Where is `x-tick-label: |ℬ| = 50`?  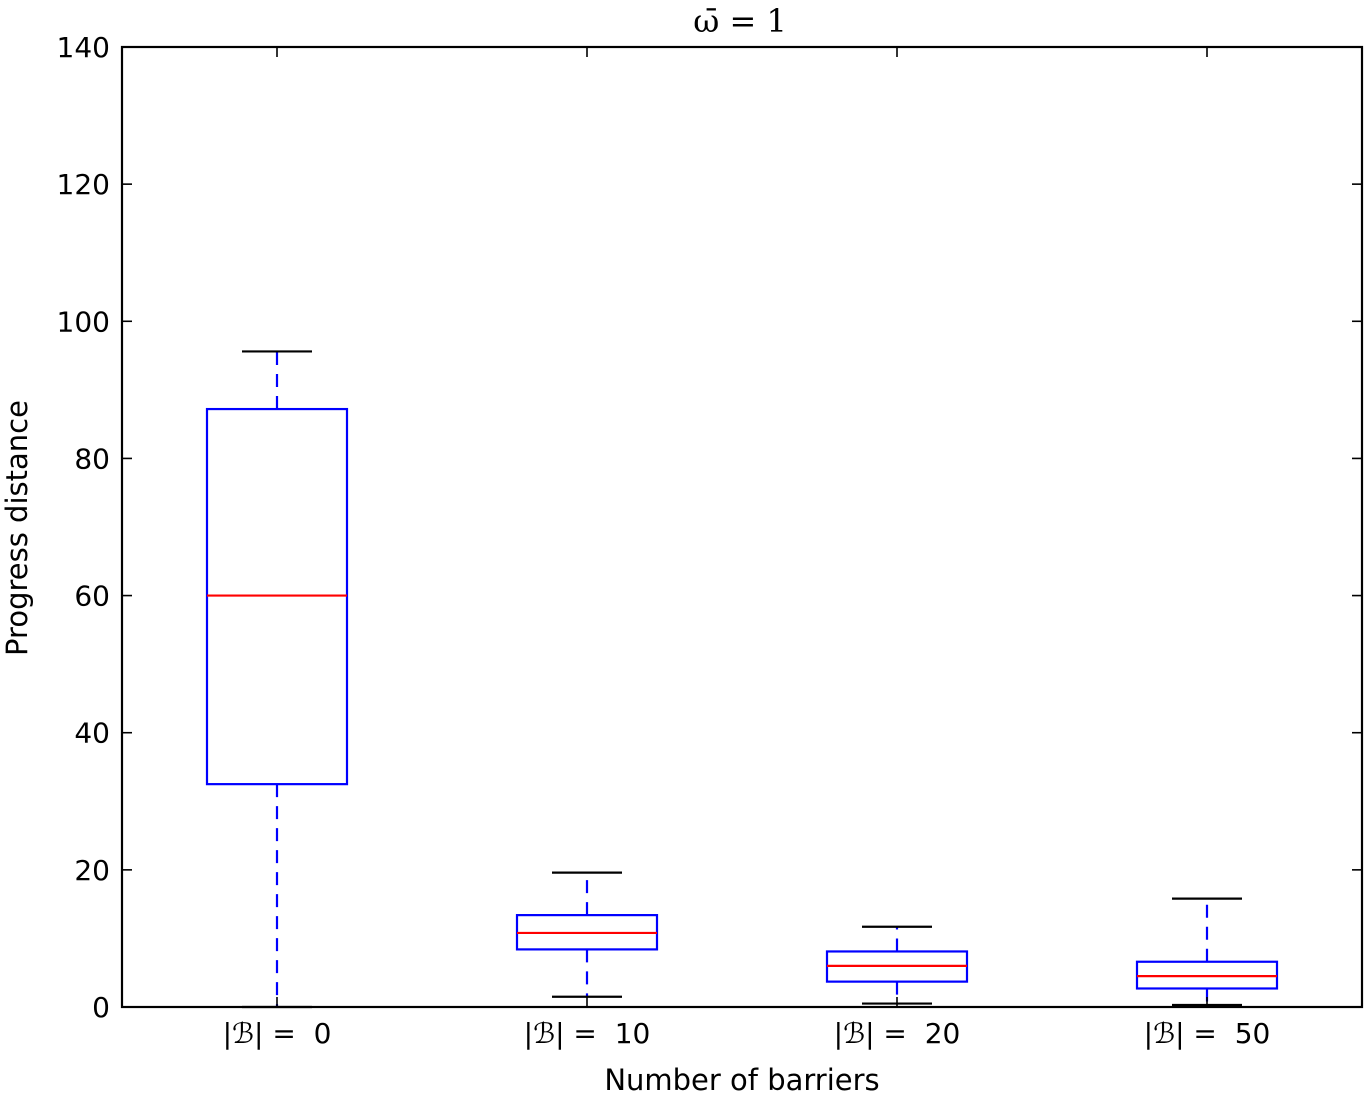
x-tick-label: |ℬ| = 50 is located at coordinates (1207, 1033).